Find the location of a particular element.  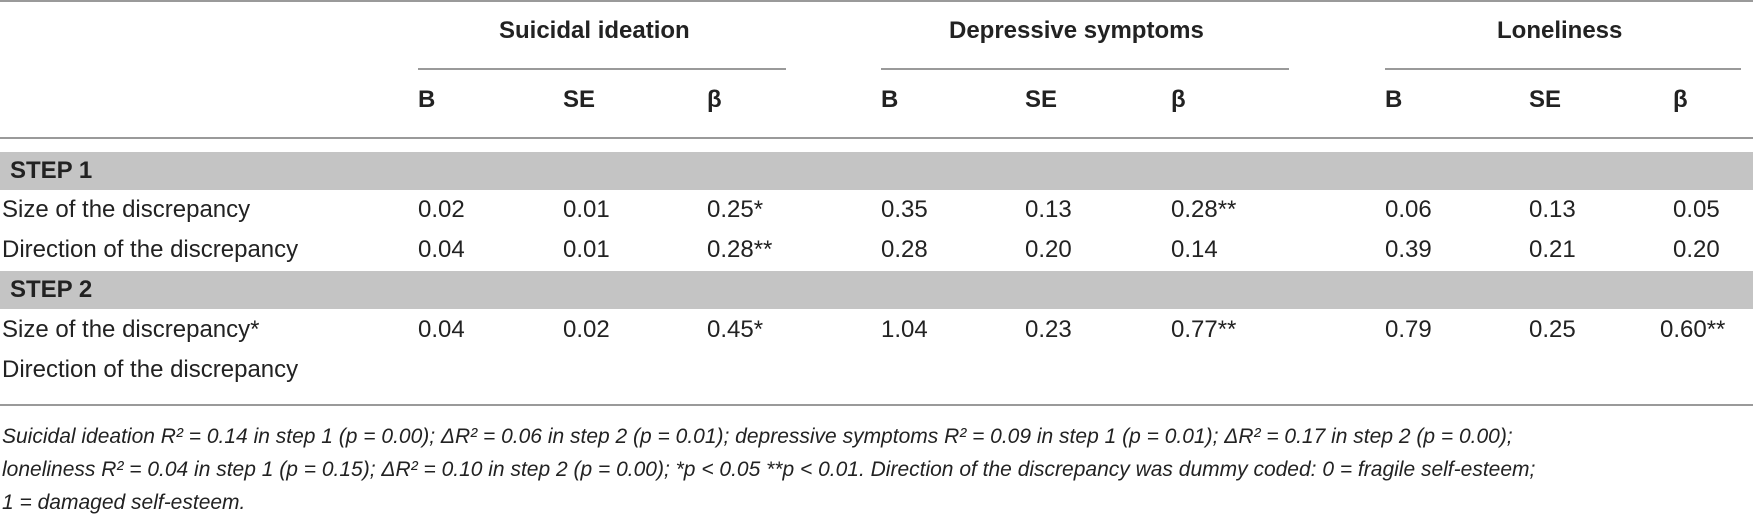

table-bottom-rule is located at coordinates (876, 405).